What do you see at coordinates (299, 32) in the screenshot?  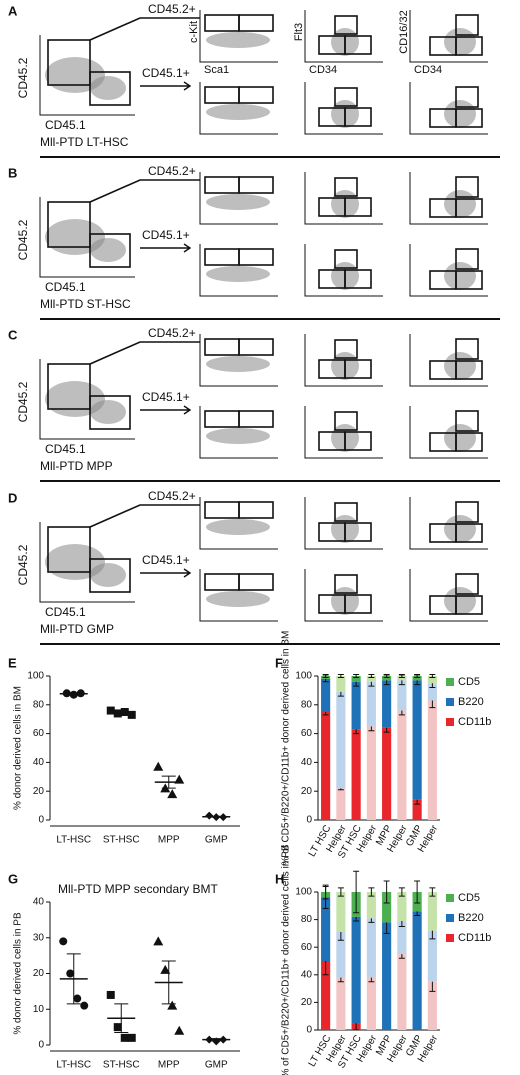 I see `y-axis-label: Flt3` at bounding box center [299, 32].